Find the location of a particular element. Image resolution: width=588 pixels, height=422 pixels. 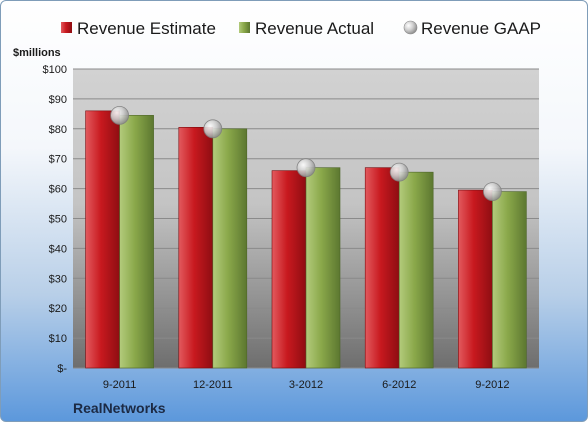

x-axis: 9-2011 12-2011 3-2012 6-2012 9-2012 is located at coordinates (306, 385).